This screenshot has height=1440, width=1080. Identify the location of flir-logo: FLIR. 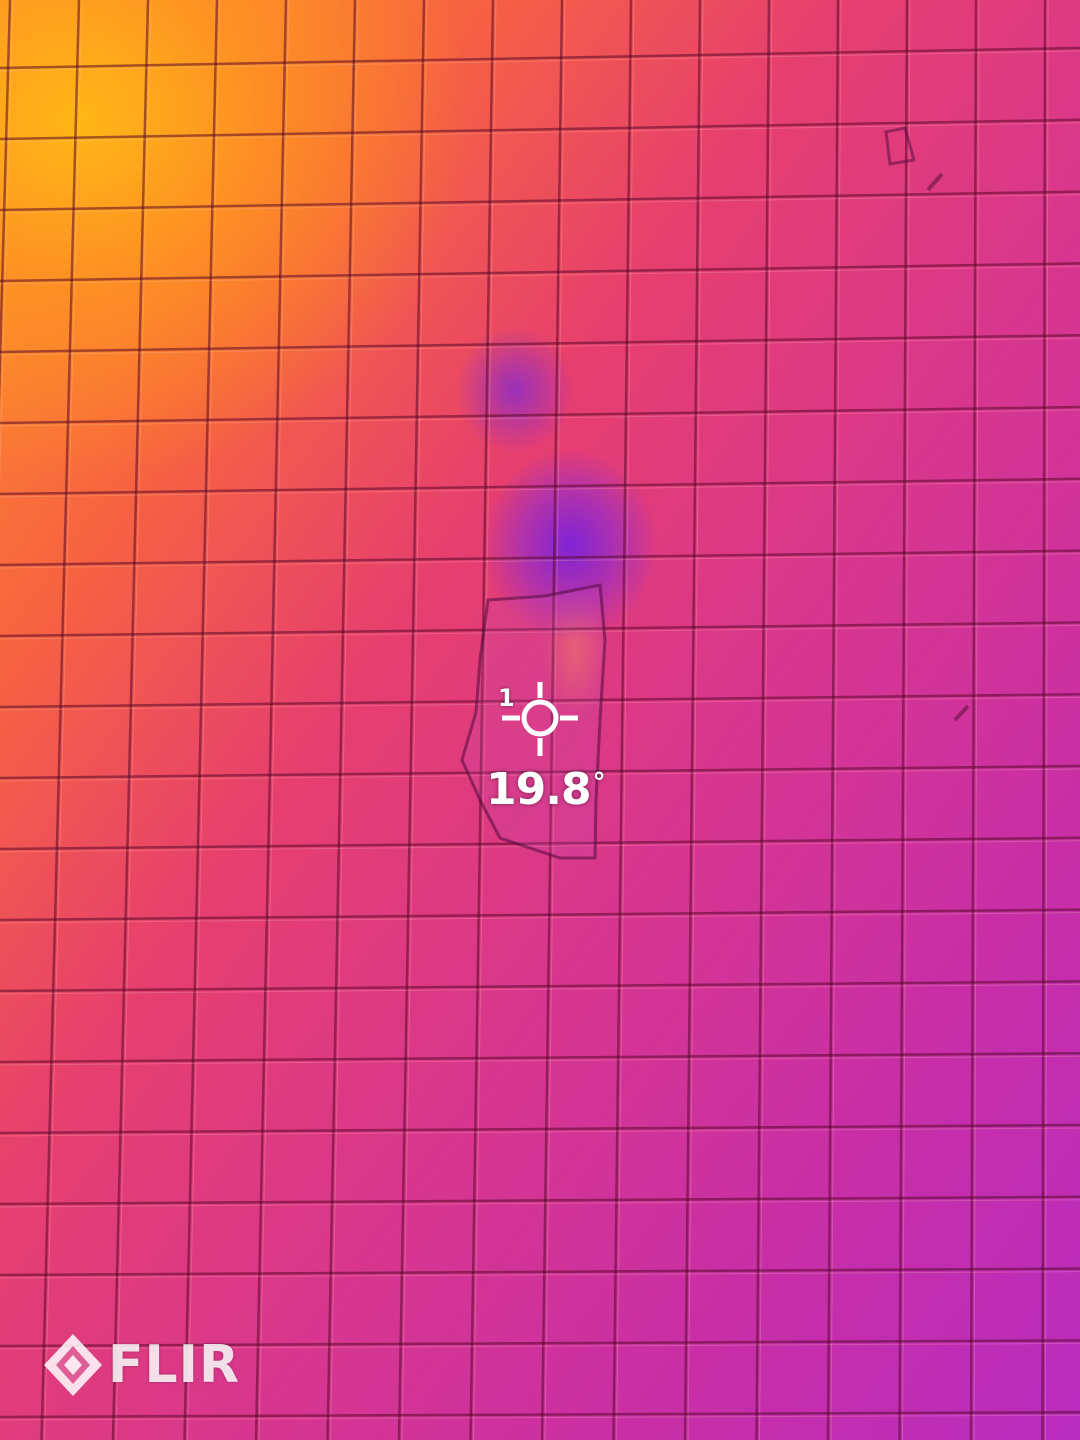
(141, 1365).